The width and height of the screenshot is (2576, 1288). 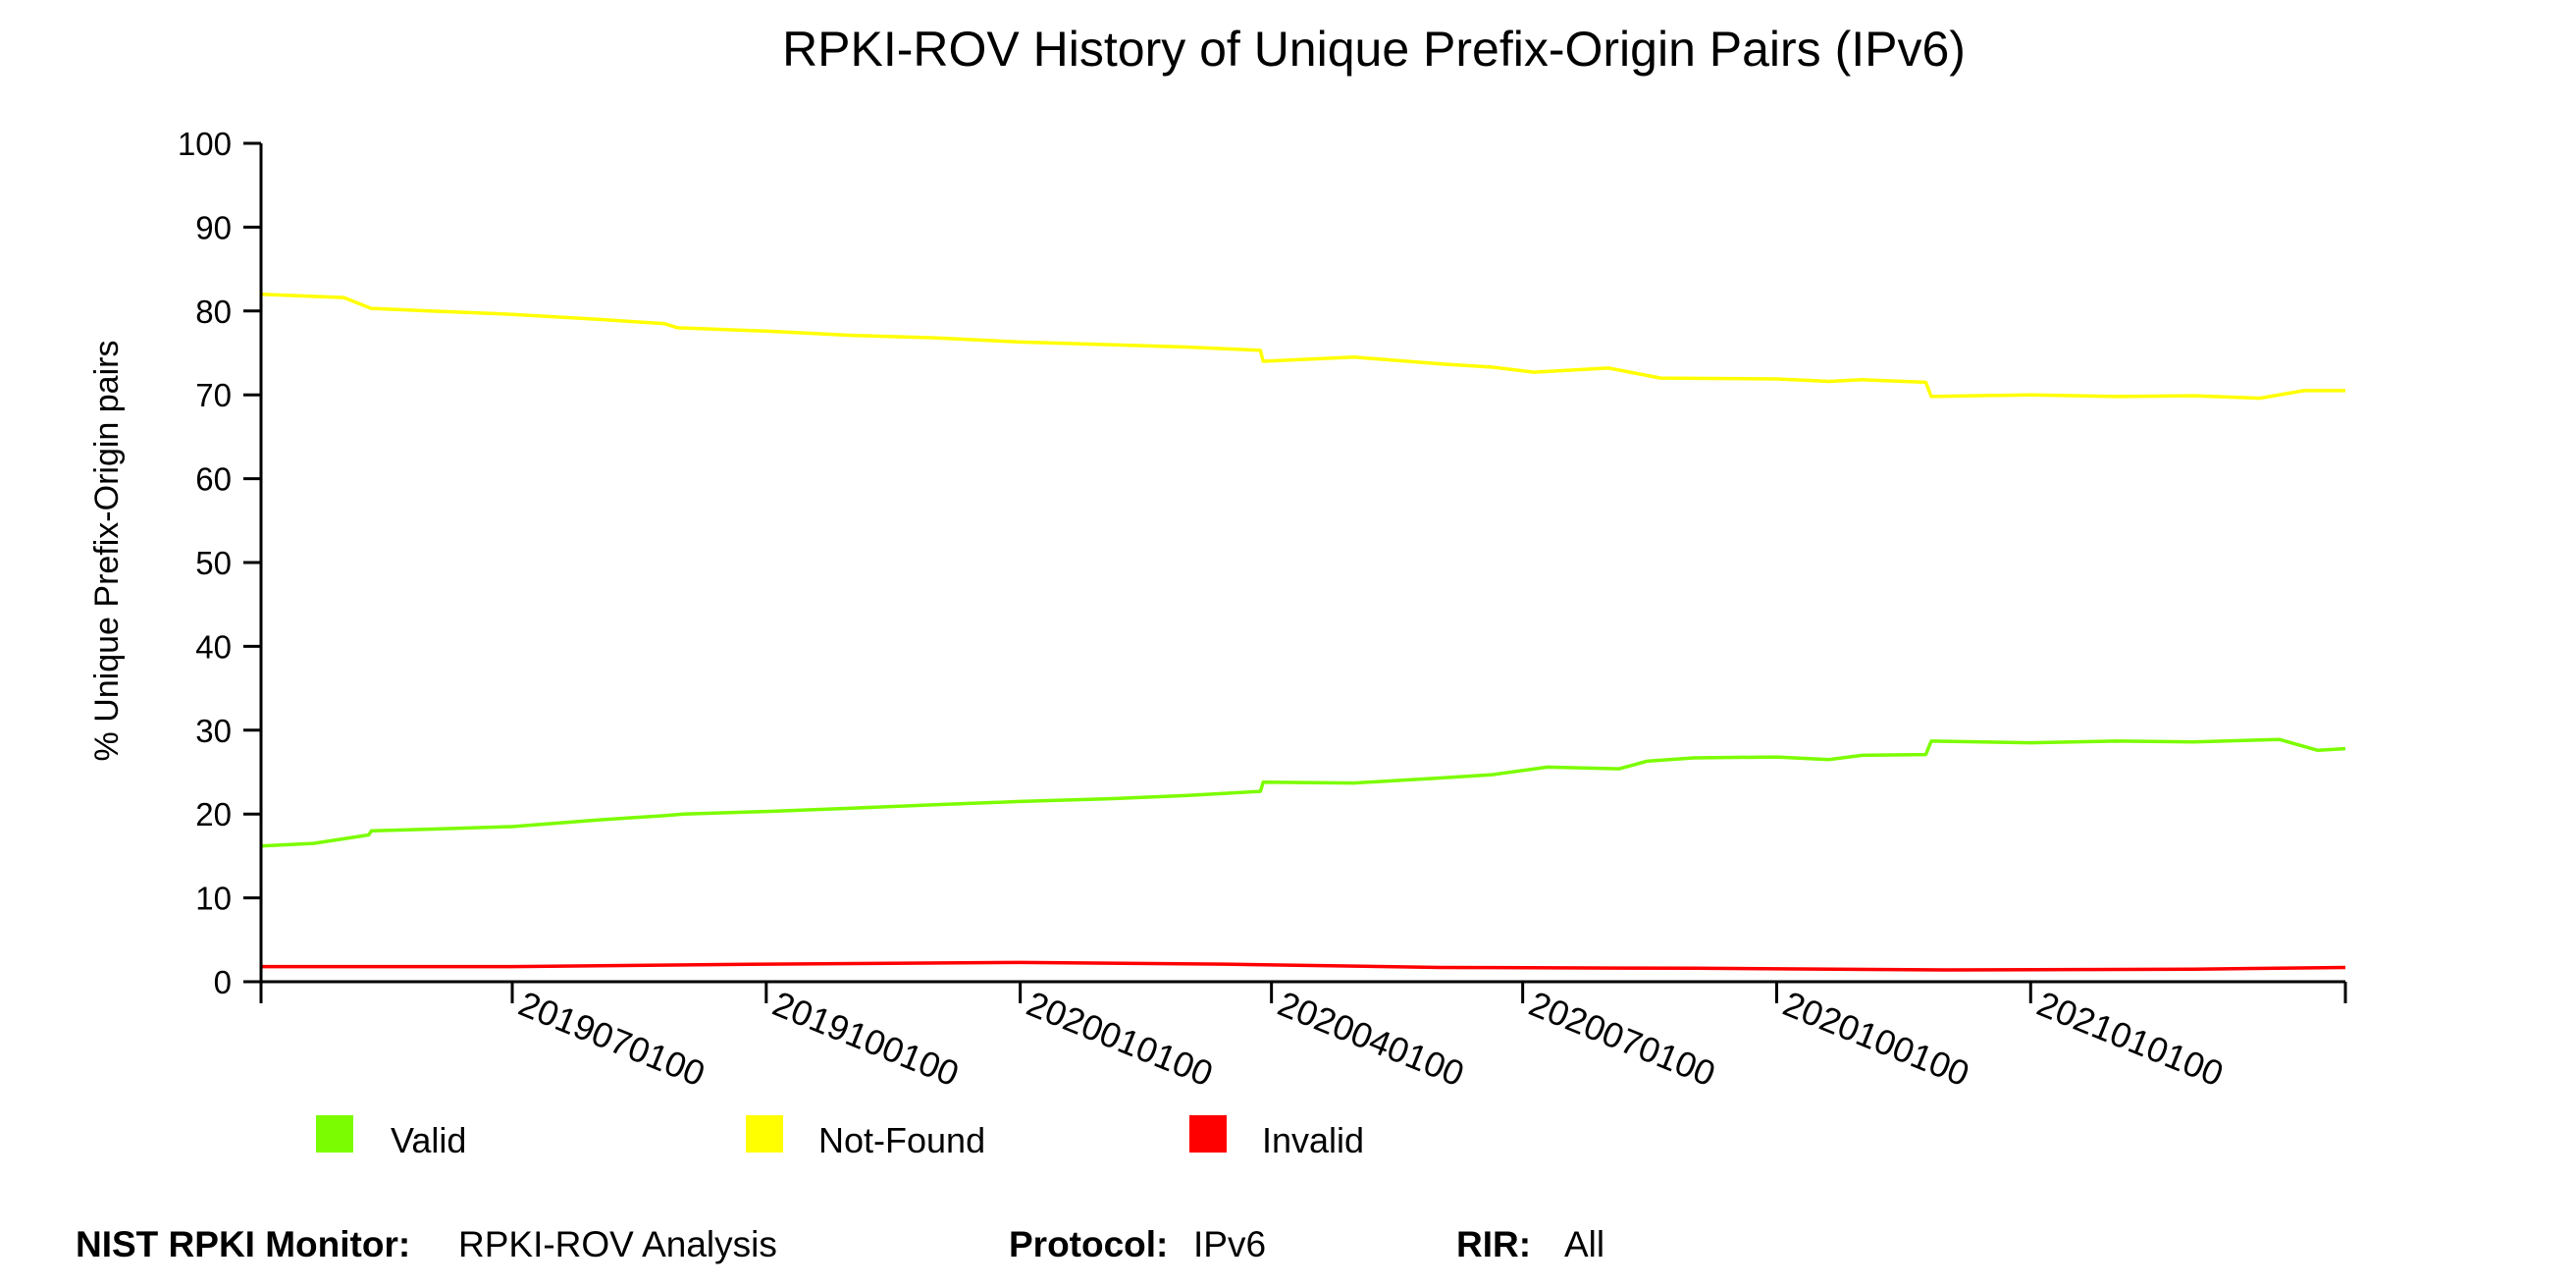 I want to click on y-tick-label: 70, so click(x=213, y=395).